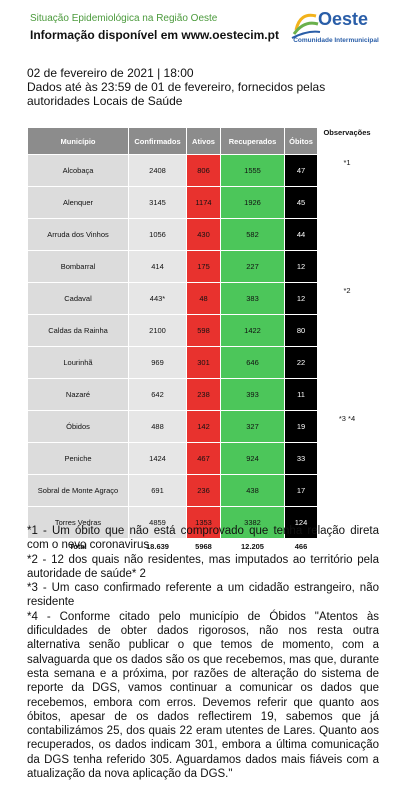 The image size is (408, 800). I want to click on table-cell: 142, so click(203, 426).